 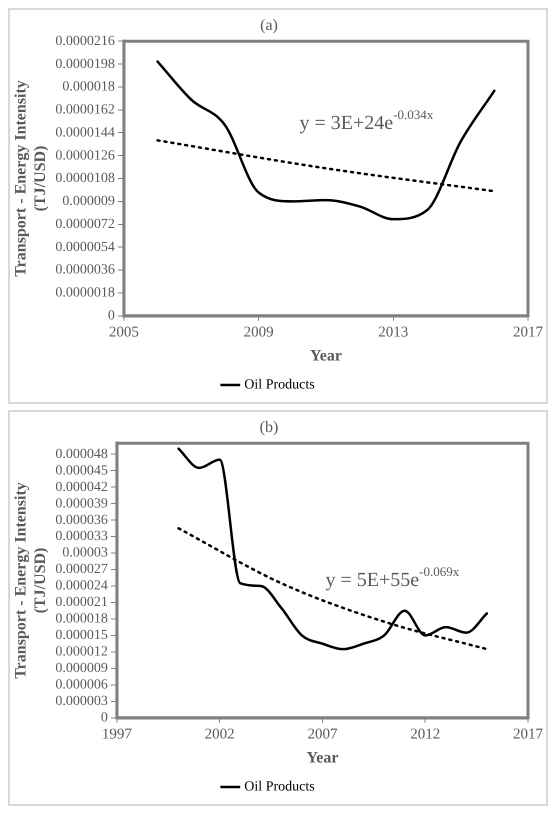 I want to click on y-tick-label: 0.000039, so click(x=81, y=504).